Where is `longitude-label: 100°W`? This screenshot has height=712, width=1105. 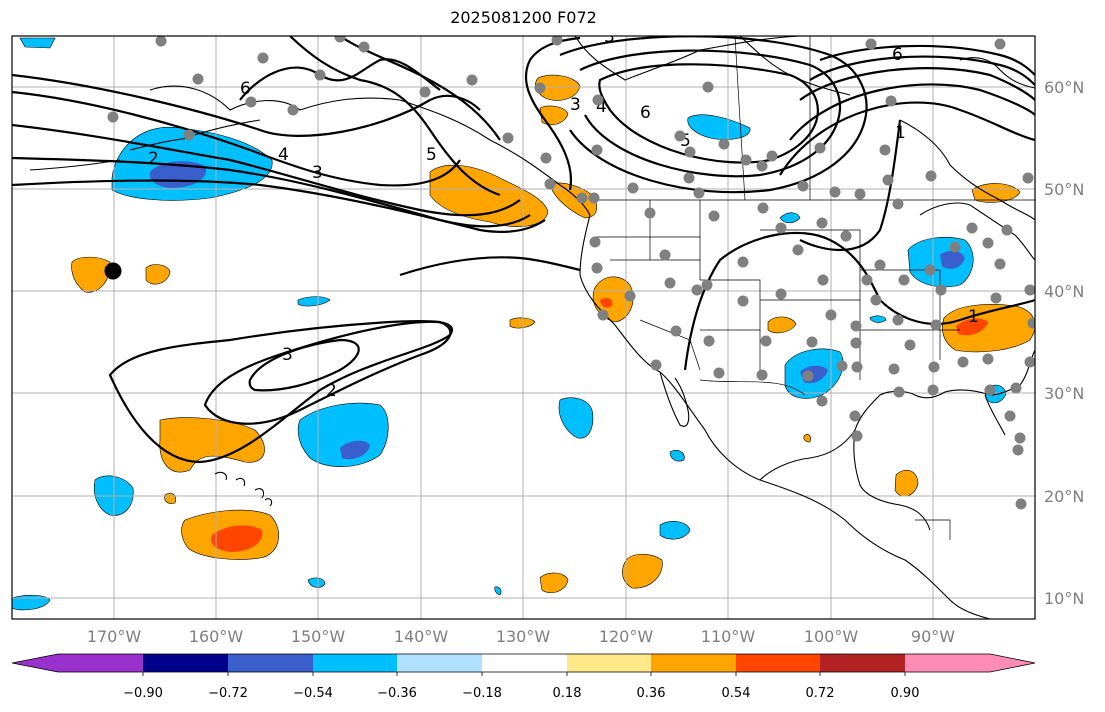
longitude-label: 100°W is located at coordinates (831, 636).